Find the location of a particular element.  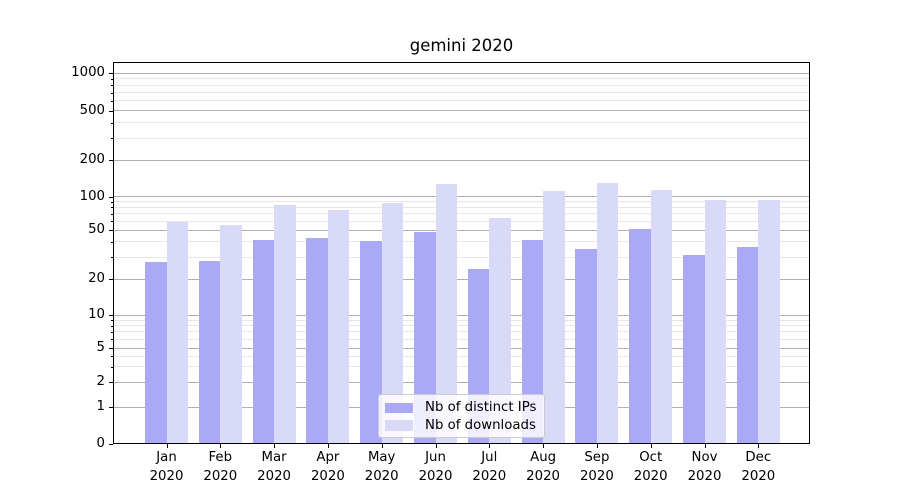

x-tick-label-apr: Apr 2020 is located at coordinates (328, 467).